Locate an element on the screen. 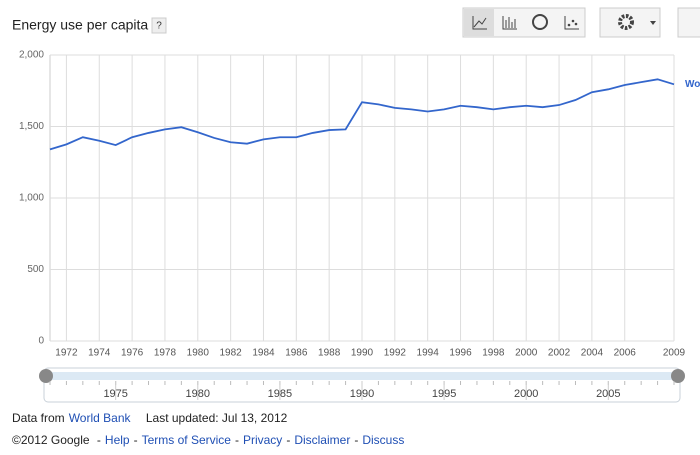  footer-link: Disclaimer is located at coordinates (322, 440).